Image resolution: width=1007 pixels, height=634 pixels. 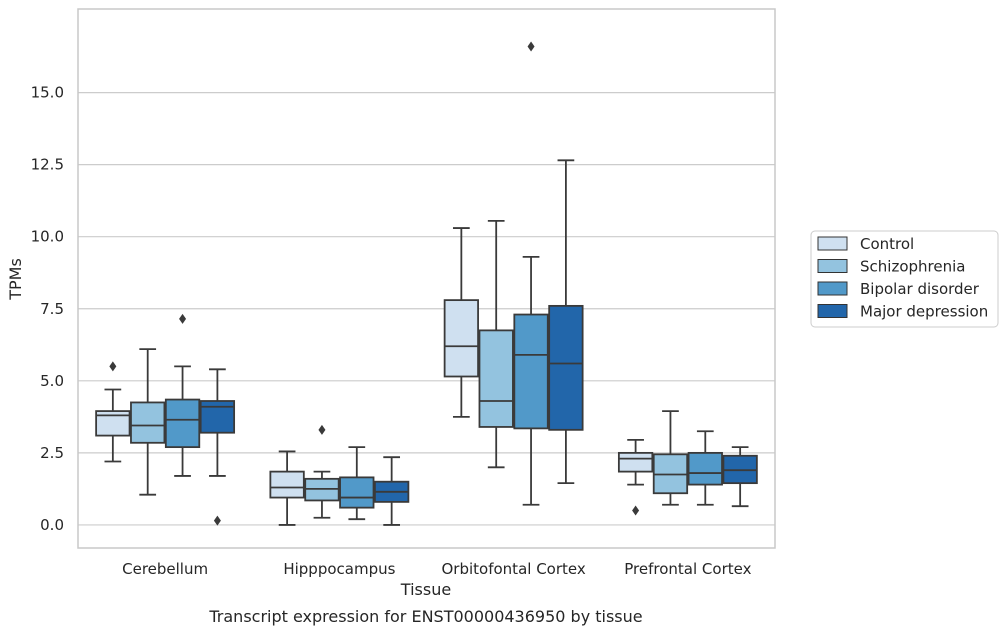 What do you see at coordinates (47, 165) in the screenshot?
I see `y-tick-label: 12.5` at bounding box center [47, 165].